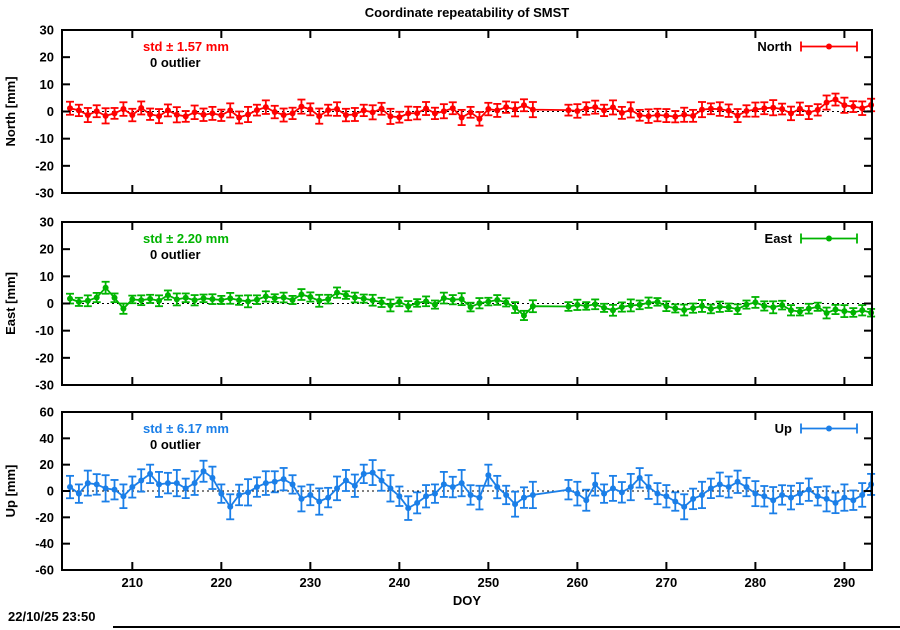 This screenshot has width=900, height=630. Describe the element at coordinates (44, 165) in the screenshot. I see `y-tick-label: -20` at that location.